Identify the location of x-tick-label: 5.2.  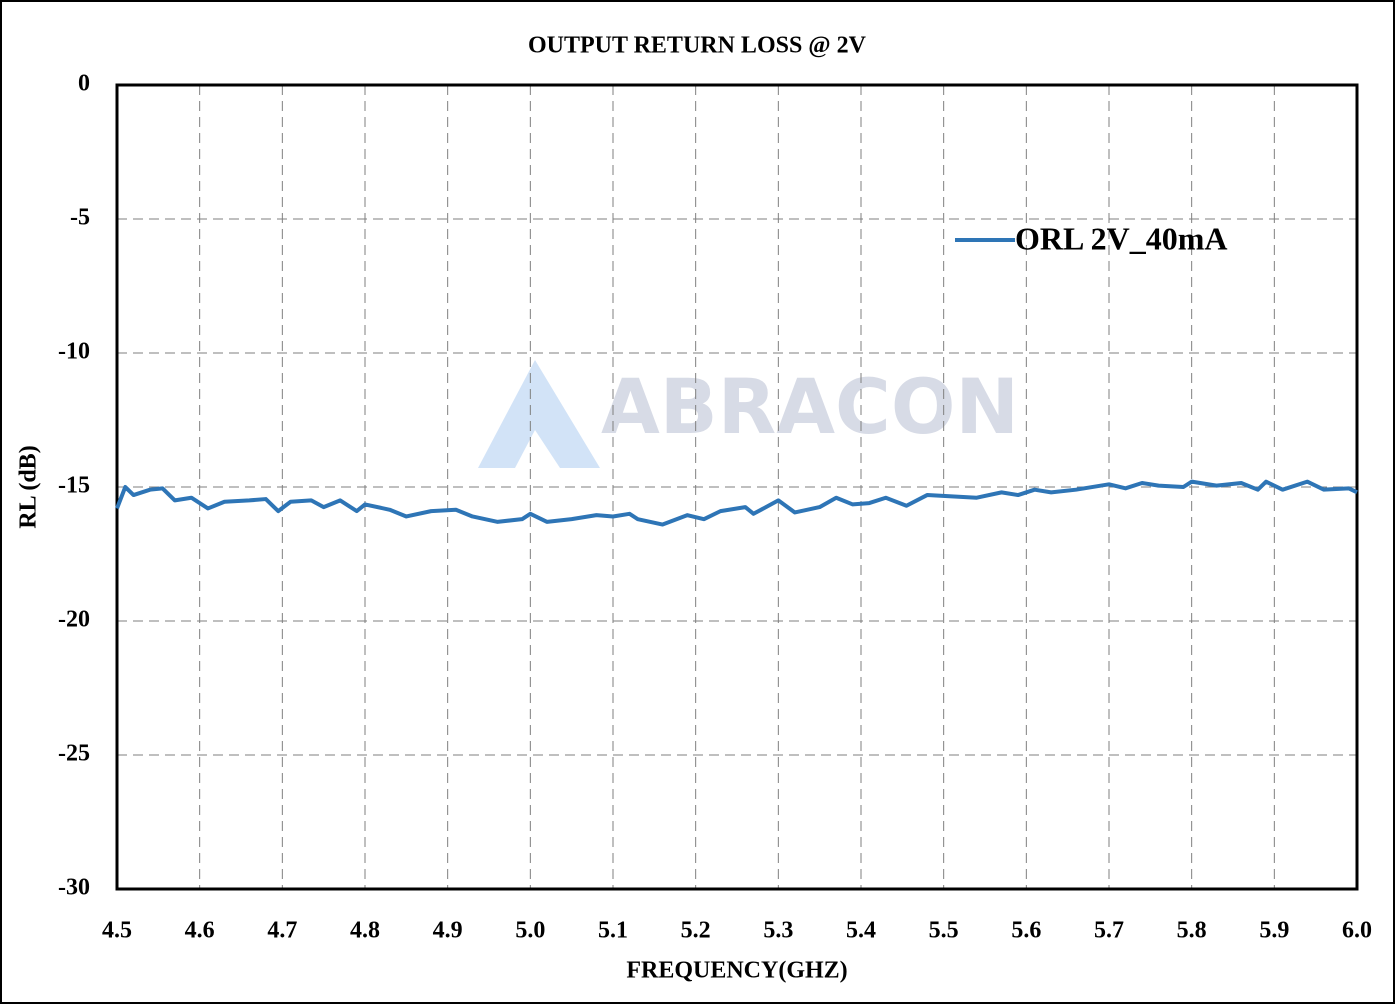
(696, 931).